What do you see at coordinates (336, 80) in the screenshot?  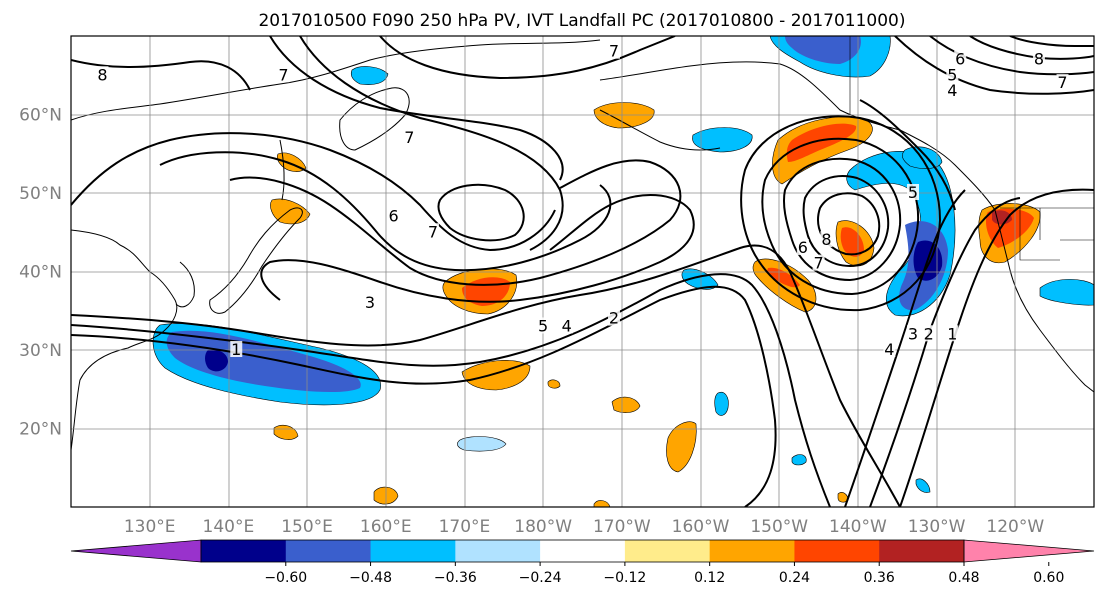 I see `coastline-siberia` at bounding box center [336, 80].